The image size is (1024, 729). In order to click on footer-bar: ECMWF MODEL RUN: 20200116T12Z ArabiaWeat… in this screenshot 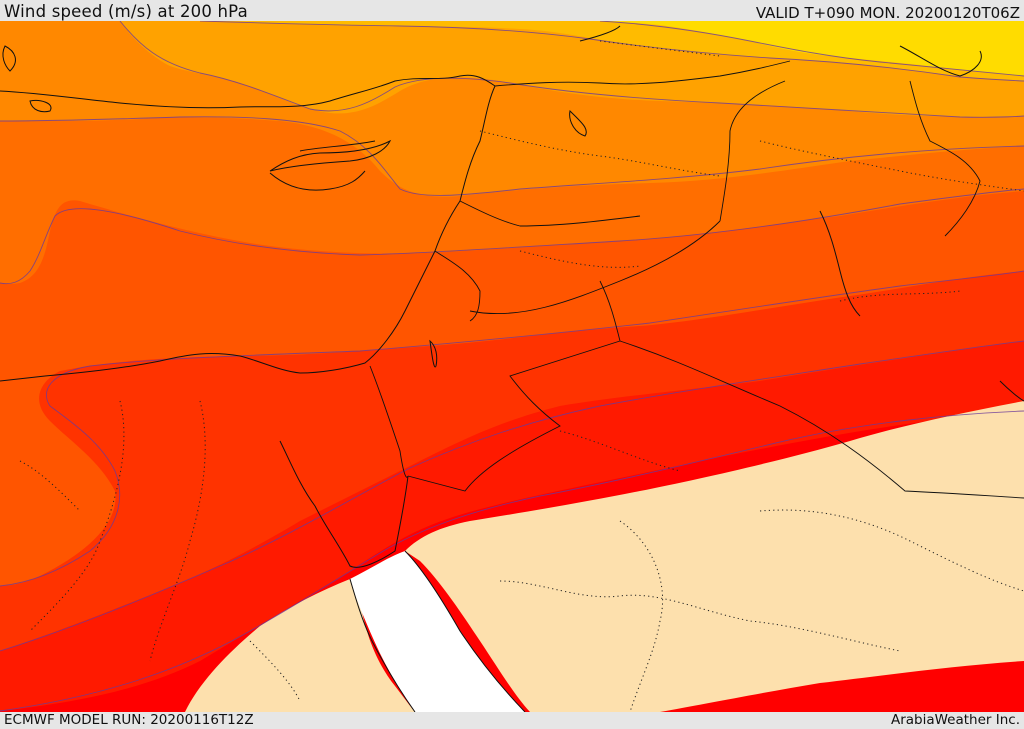, I will do `click(512, 720)`.